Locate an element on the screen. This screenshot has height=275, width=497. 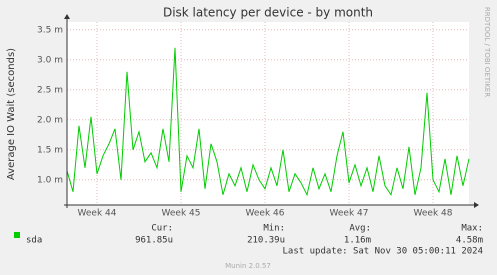
stat-value: 4.58m is located at coordinates (469, 241).